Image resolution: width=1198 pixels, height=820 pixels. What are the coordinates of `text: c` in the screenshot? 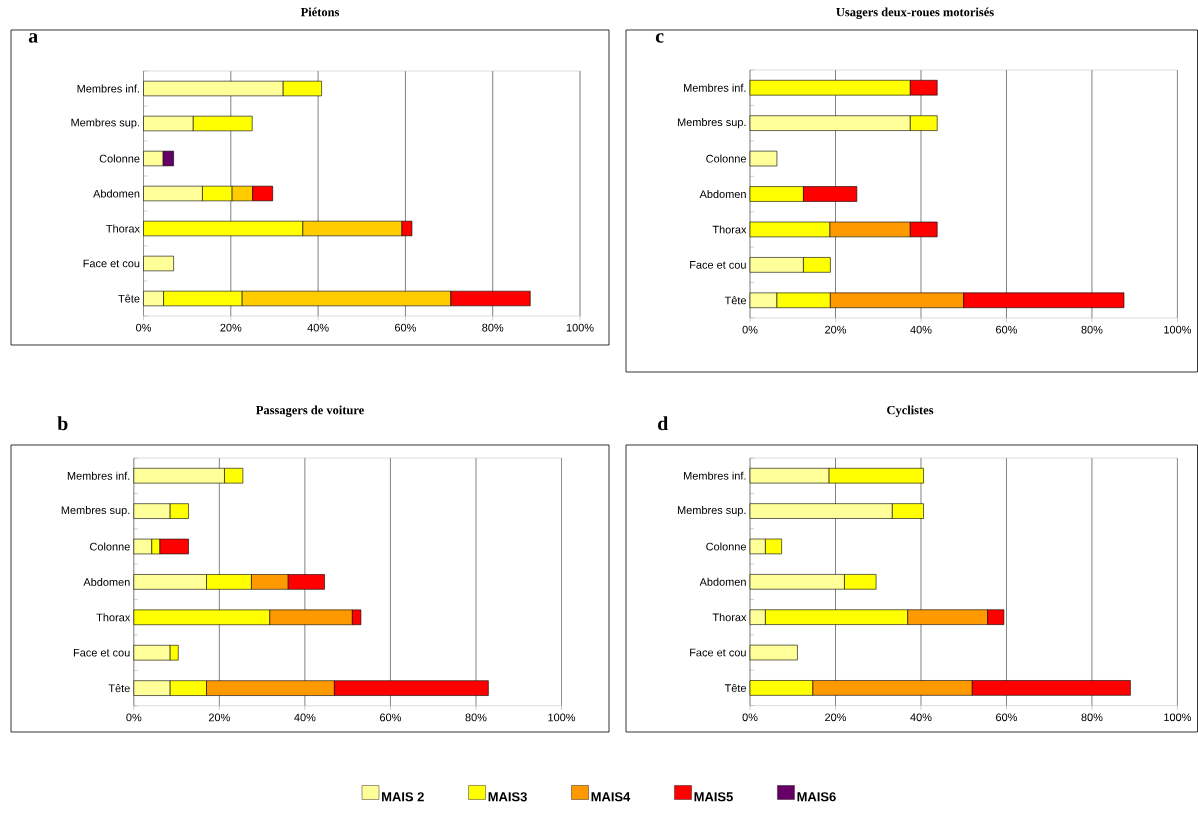 It's located at (659, 38).